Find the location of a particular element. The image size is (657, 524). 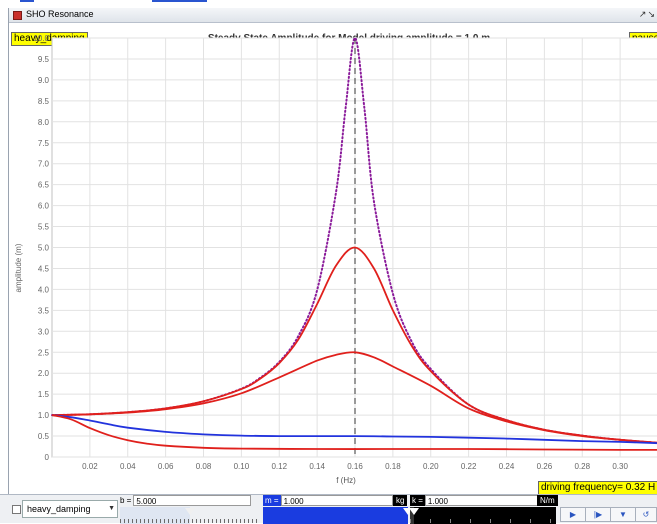

y-tick-label: 9.5 is located at coordinates (44, 59).